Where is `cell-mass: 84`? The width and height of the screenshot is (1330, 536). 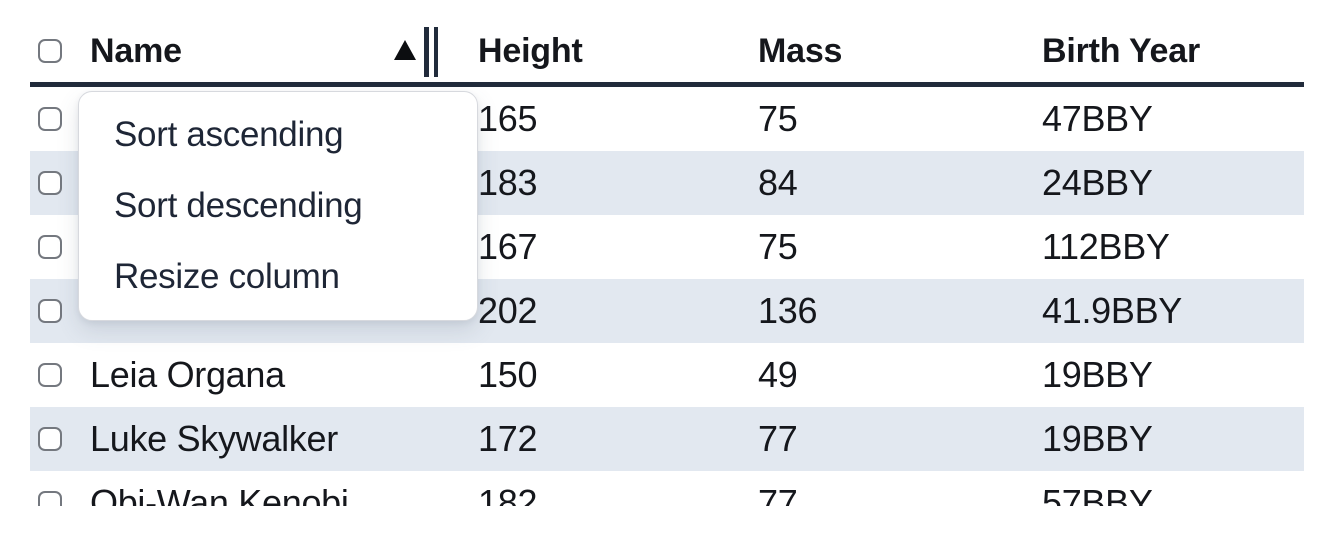
cell-mass: 84 is located at coordinates (882, 183).